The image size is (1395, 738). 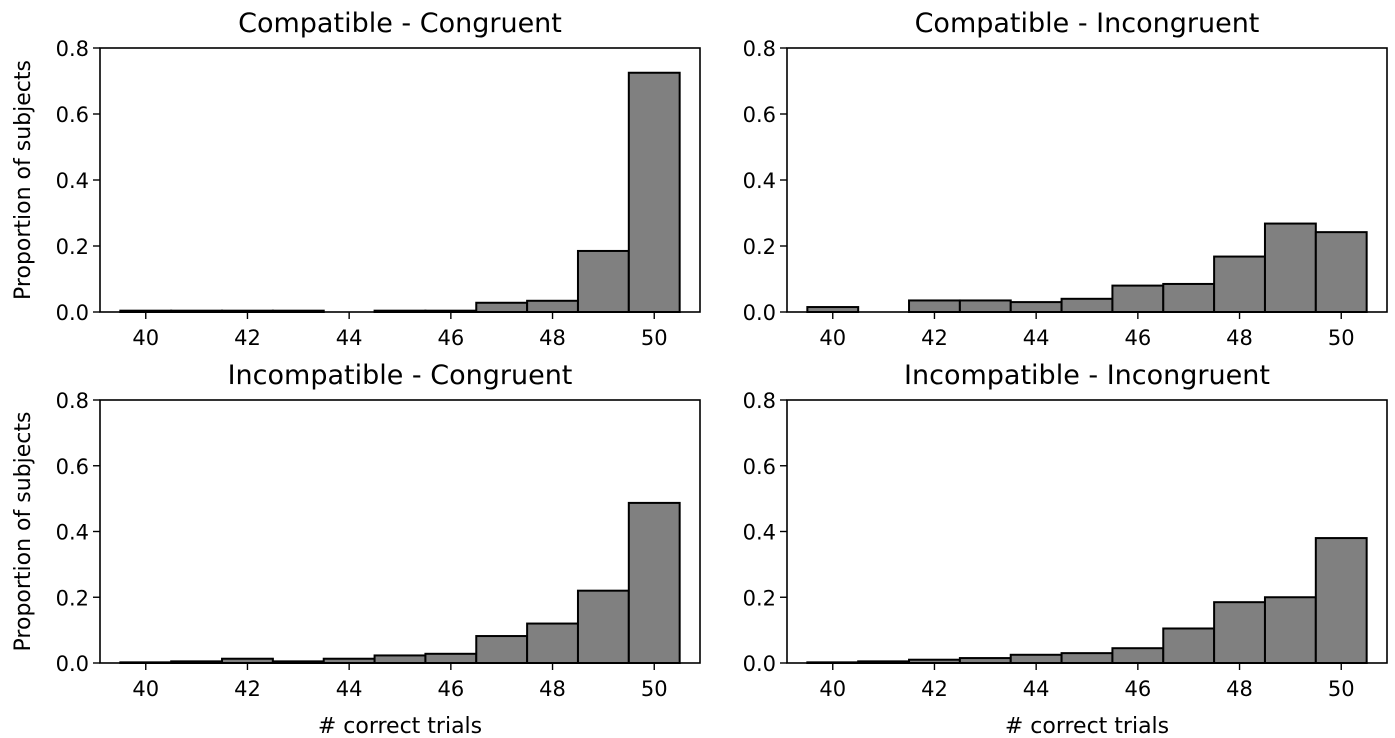 I want to click on chart-title: Compatible - Congruent, so click(x=400, y=23).